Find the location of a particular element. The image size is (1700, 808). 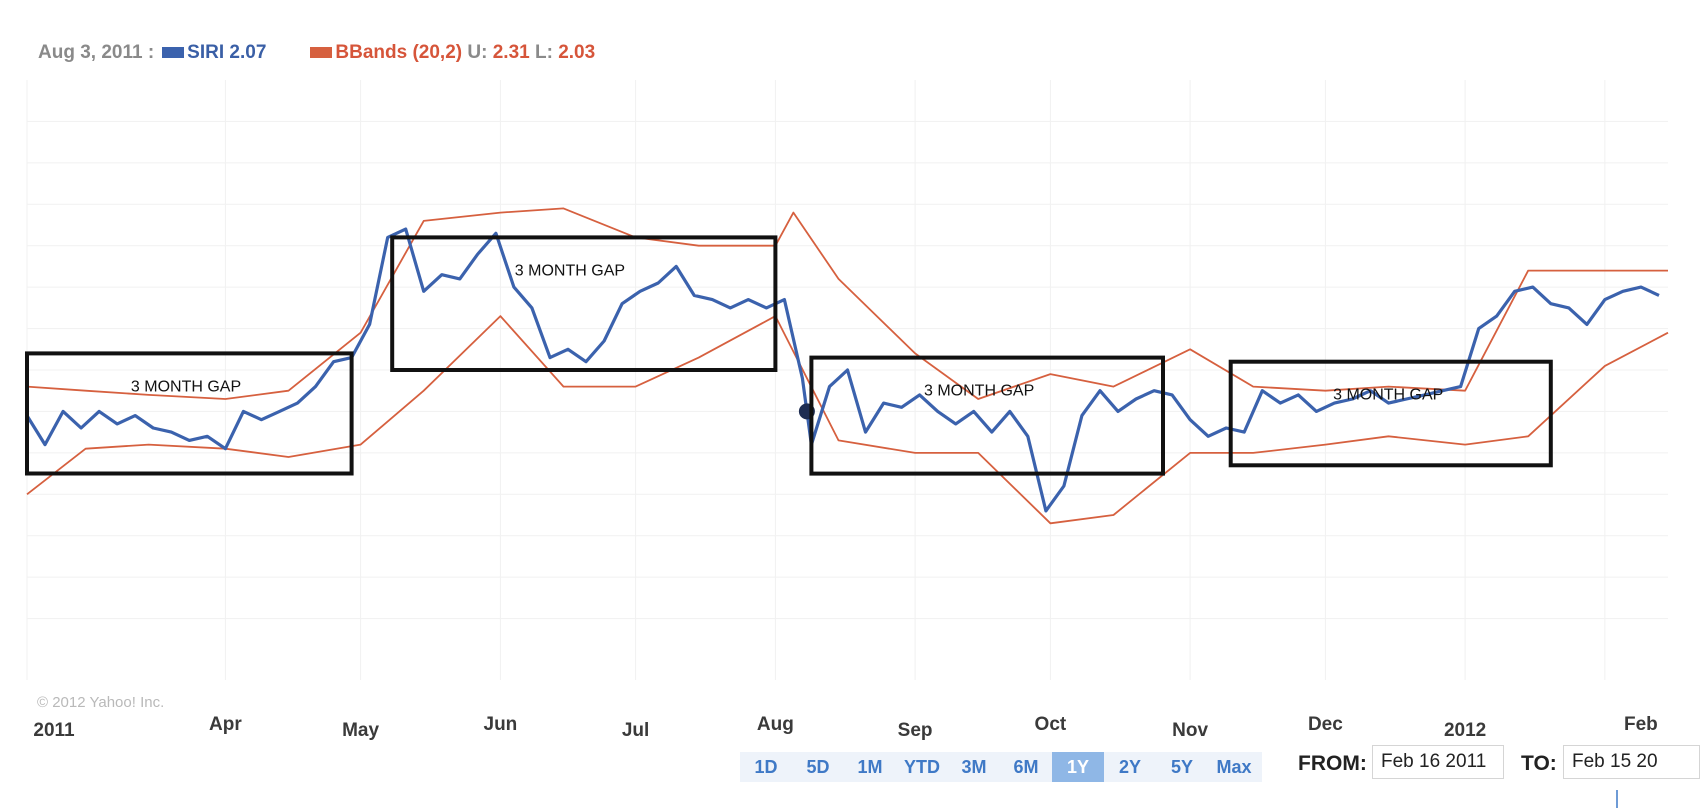

legend-indicator: BBands (20,2) is located at coordinates (399, 52).